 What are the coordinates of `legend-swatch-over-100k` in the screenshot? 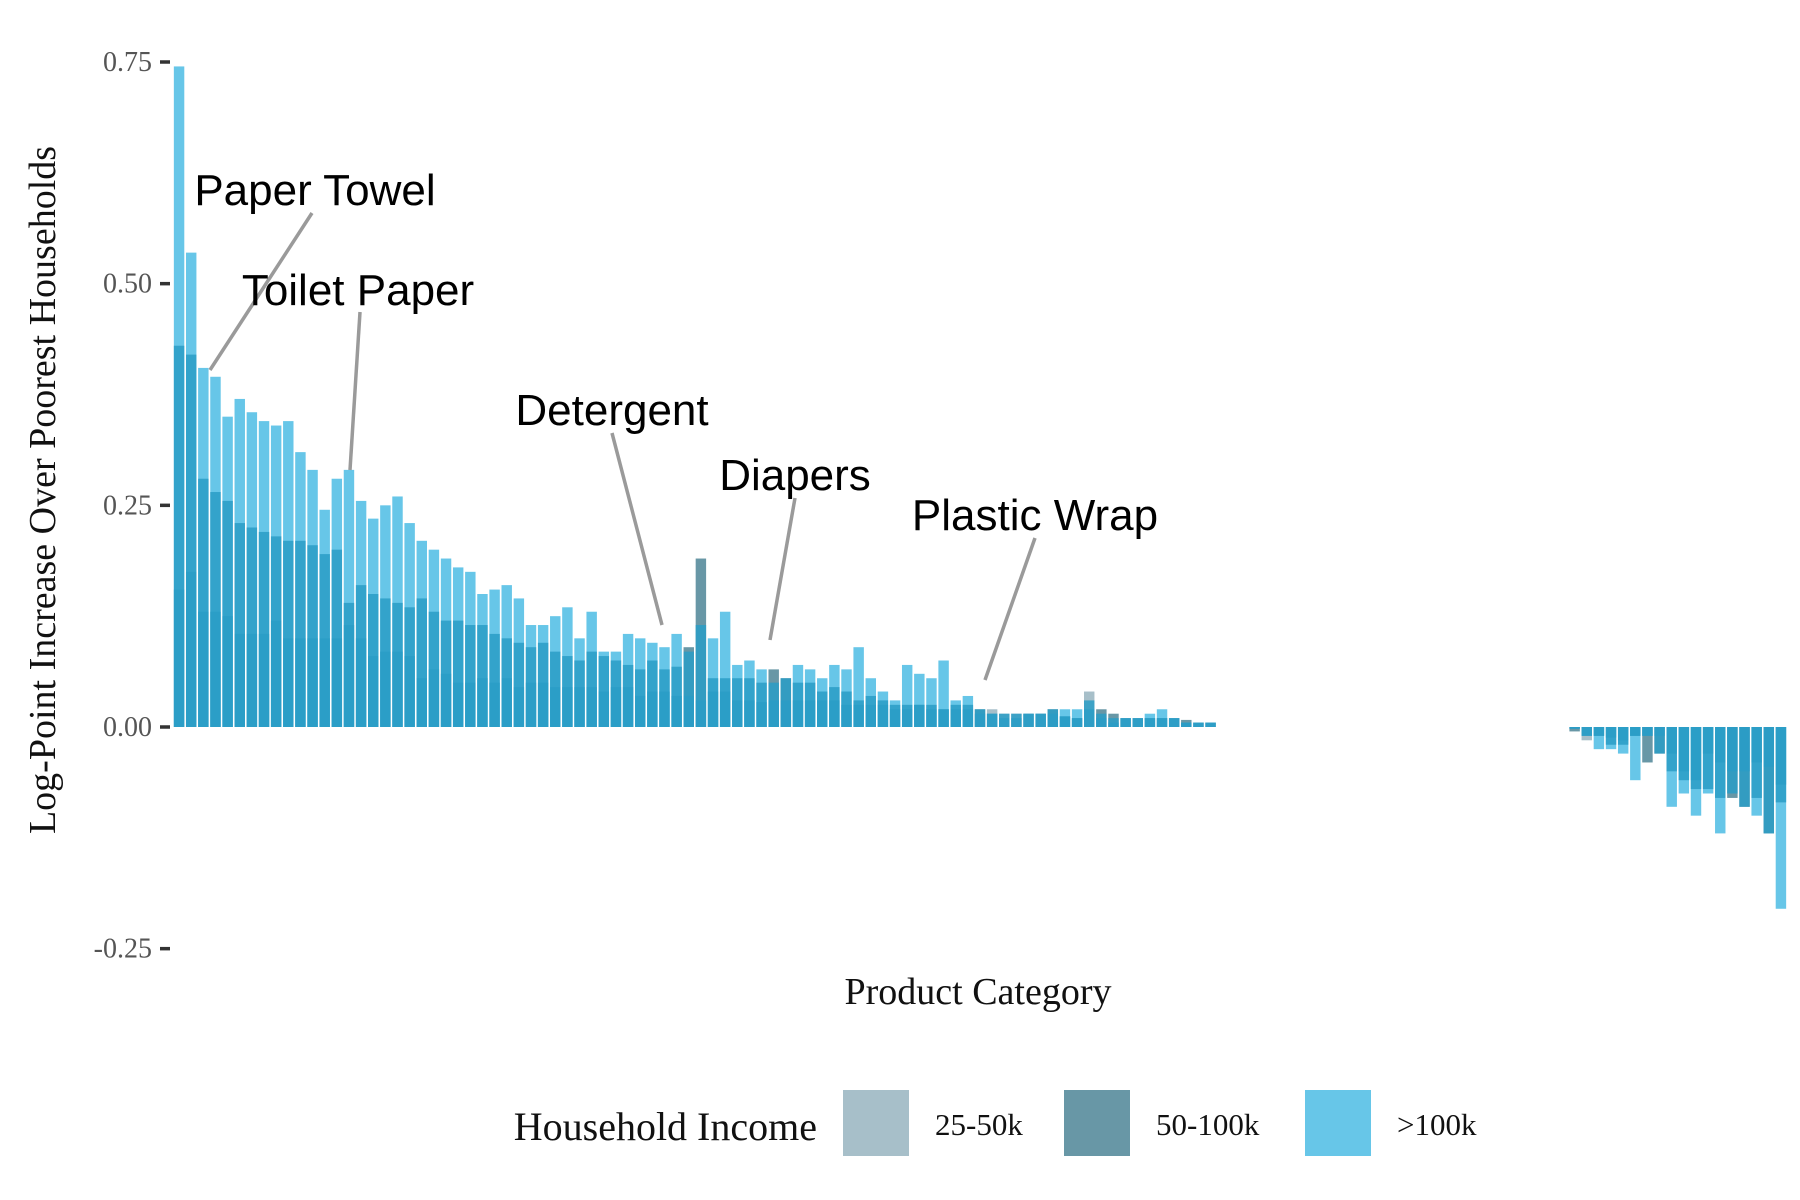 It's located at (1338, 1123).